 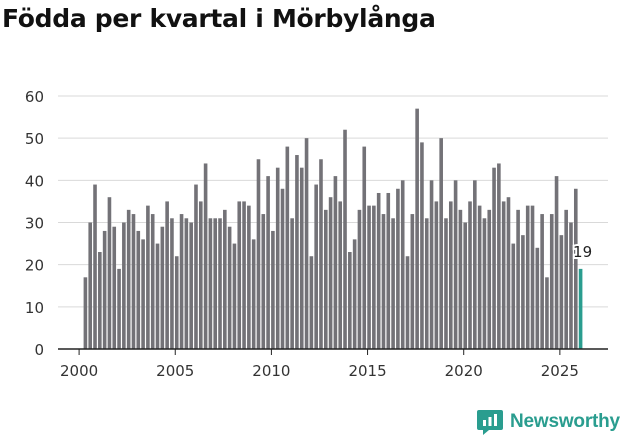 I want to click on y-tick-label: 10, so click(x=34, y=308).